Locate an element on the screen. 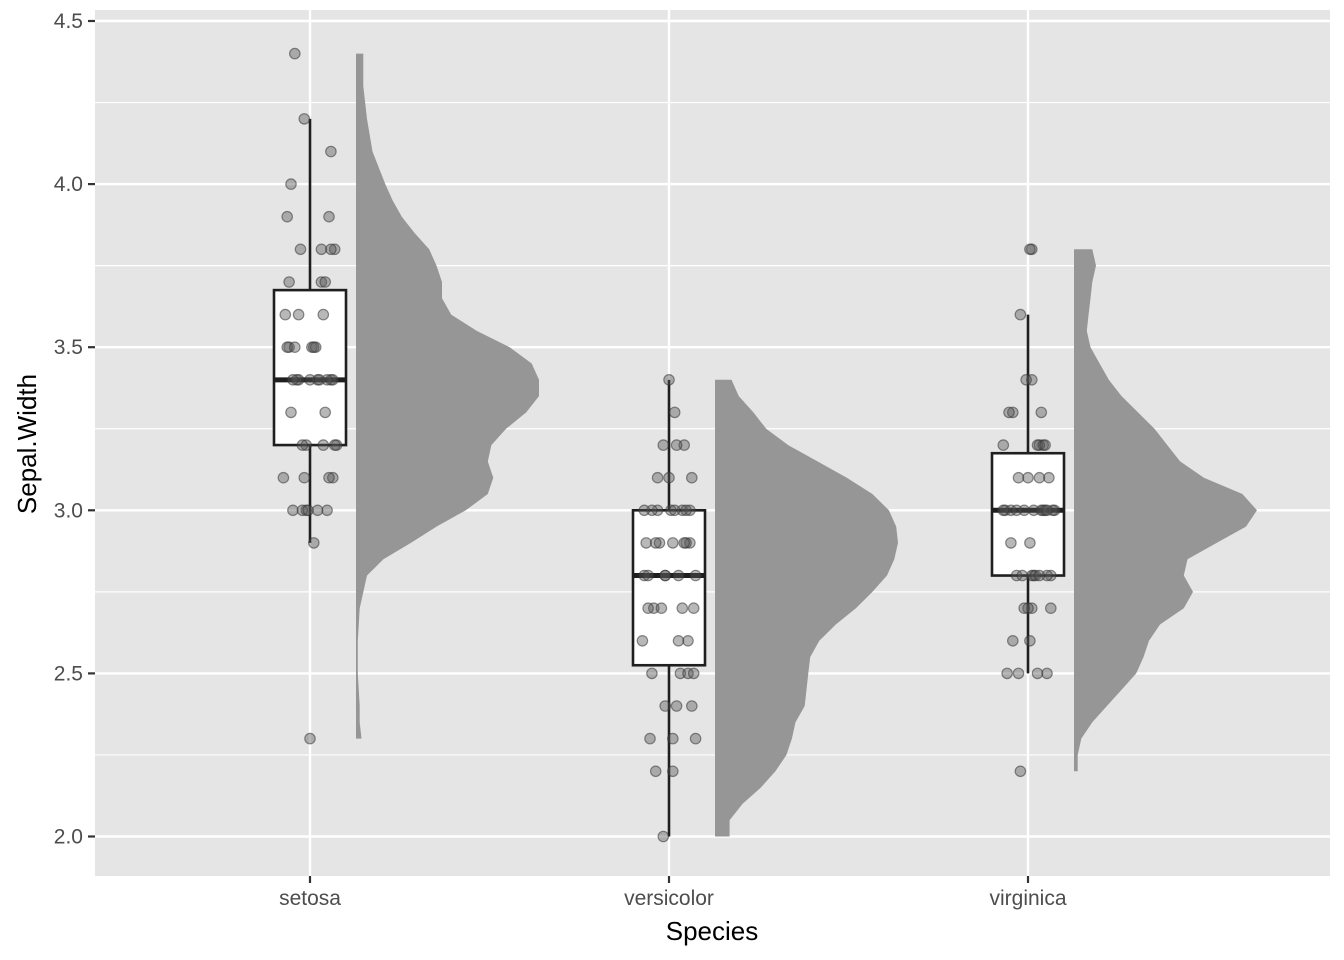 The height and width of the screenshot is (960, 1344). density-virginica is located at coordinates (1165, 510).